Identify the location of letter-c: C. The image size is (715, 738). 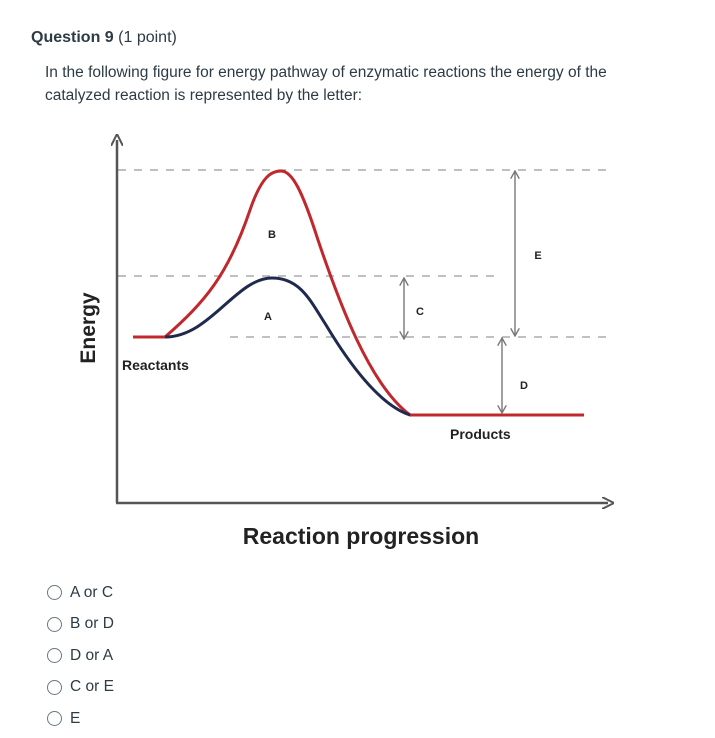
(420, 312).